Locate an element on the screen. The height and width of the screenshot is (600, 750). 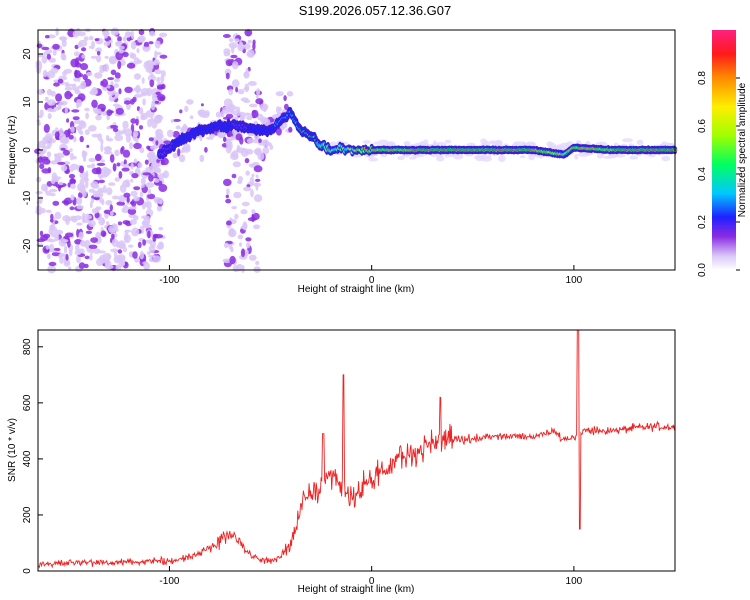
x-tick-label: 100 is located at coordinates (574, 581).